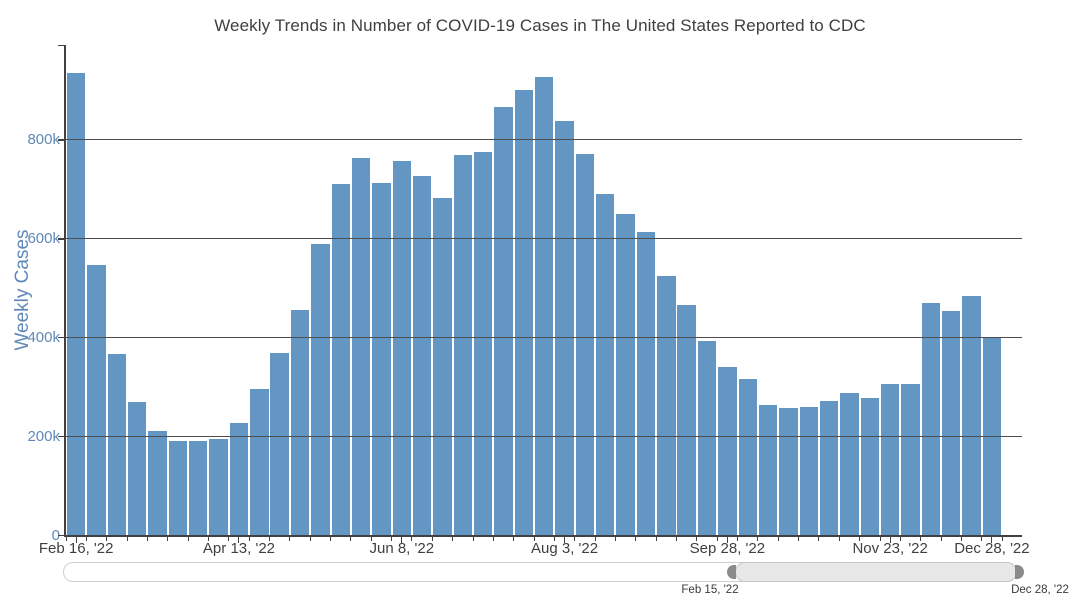 The image size is (1080, 604). Describe the element at coordinates (76, 548) in the screenshot. I see `x-tick-label-feb-16-22: Feb 16, '22` at that location.